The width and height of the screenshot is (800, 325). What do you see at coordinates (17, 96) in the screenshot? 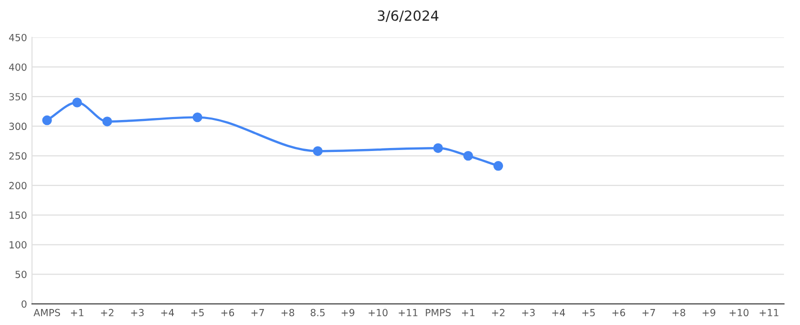
I see `y-tick-label: 350` at bounding box center [17, 96].